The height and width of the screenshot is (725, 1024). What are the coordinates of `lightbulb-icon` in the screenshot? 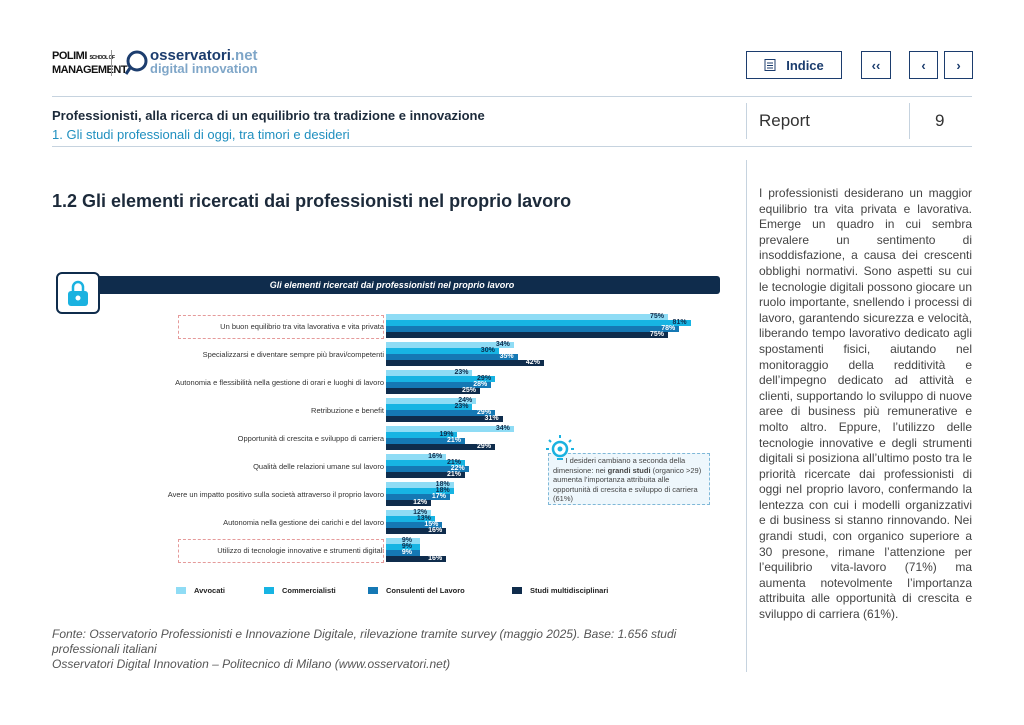 It's located at (560, 447).